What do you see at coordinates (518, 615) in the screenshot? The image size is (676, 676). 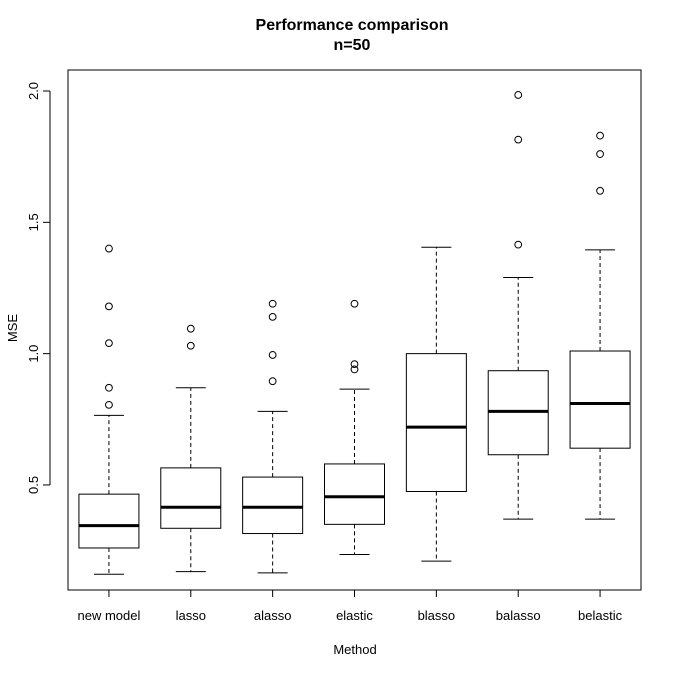 I see `x-tick-label: balasso` at bounding box center [518, 615].